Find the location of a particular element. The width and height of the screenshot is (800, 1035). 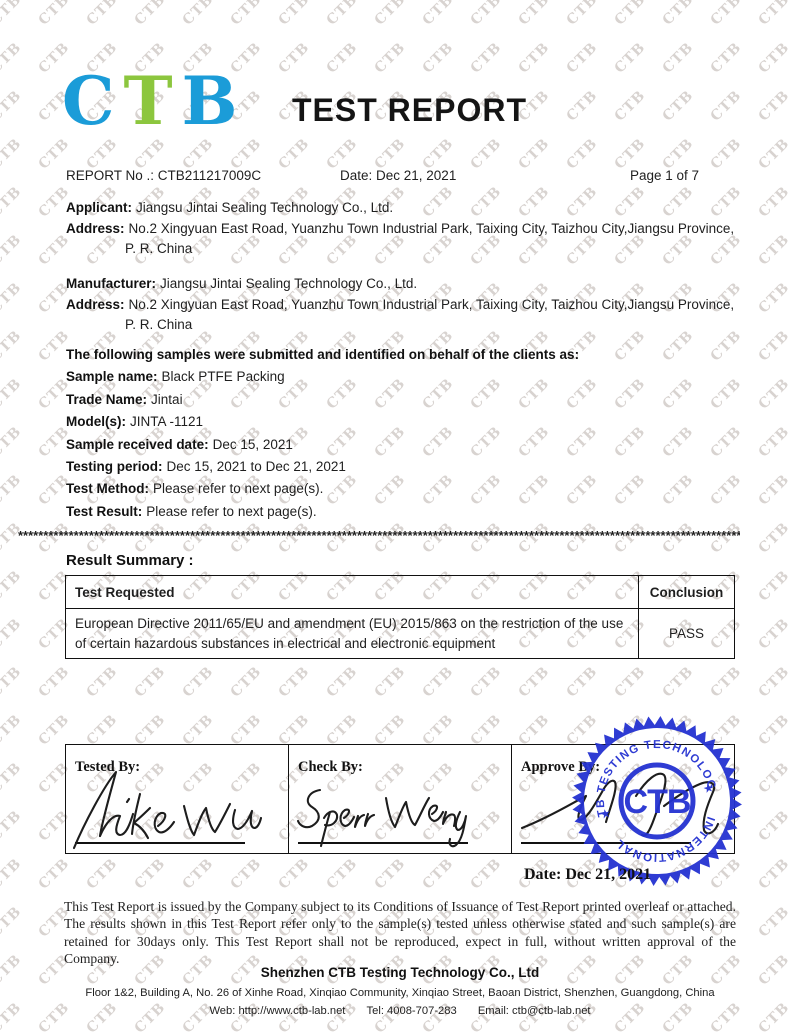

sample-field: Sample received date: Dec 15, 2021 is located at coordinates (179, 444).